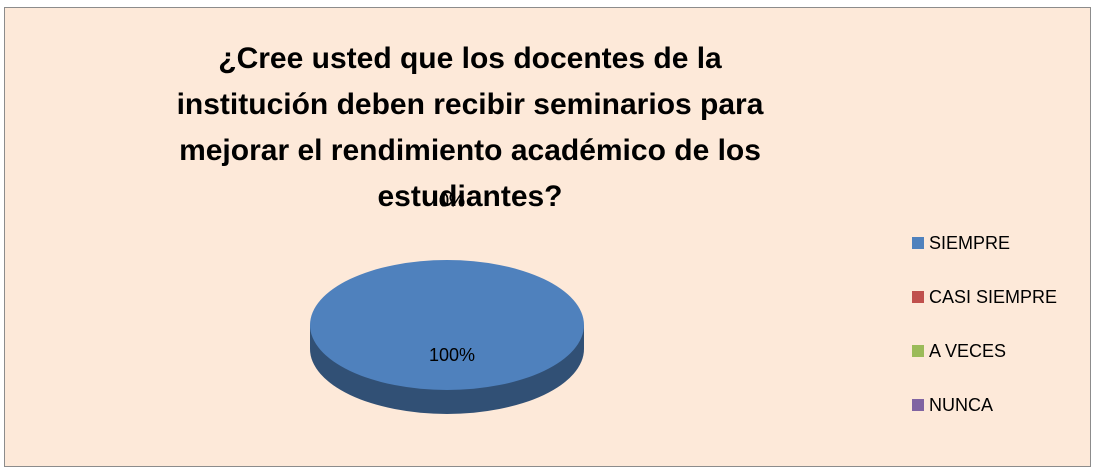 This screenshot has height=467, width=1097. What do you see at coordinates (967, 351) in the screenshot?
I see `legend-label: A VECES` at bounding box center [967, 351].